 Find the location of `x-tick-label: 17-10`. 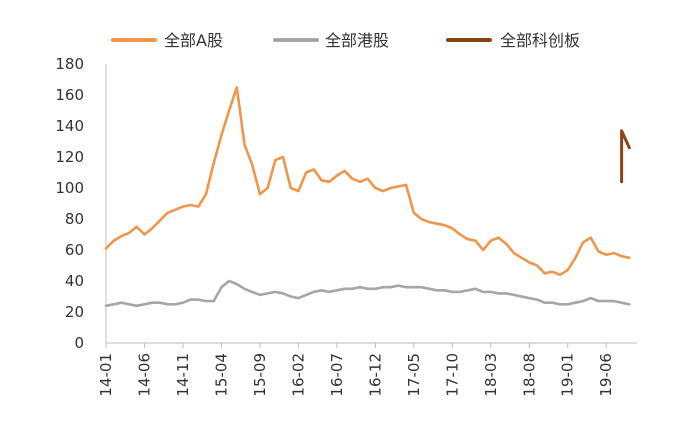

x-tick-label: 17-10 is located at coordinates (452, 375).